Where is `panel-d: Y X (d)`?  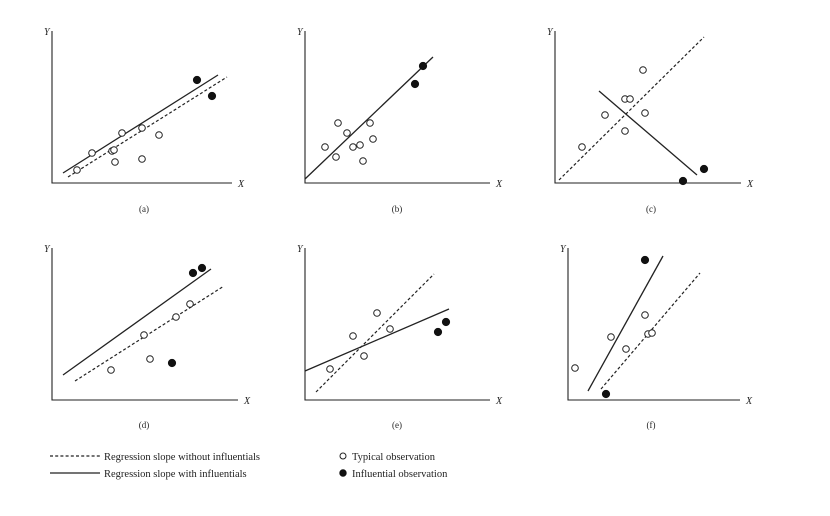
panel-d: Y X (d) is located at coordinates (147, 337).